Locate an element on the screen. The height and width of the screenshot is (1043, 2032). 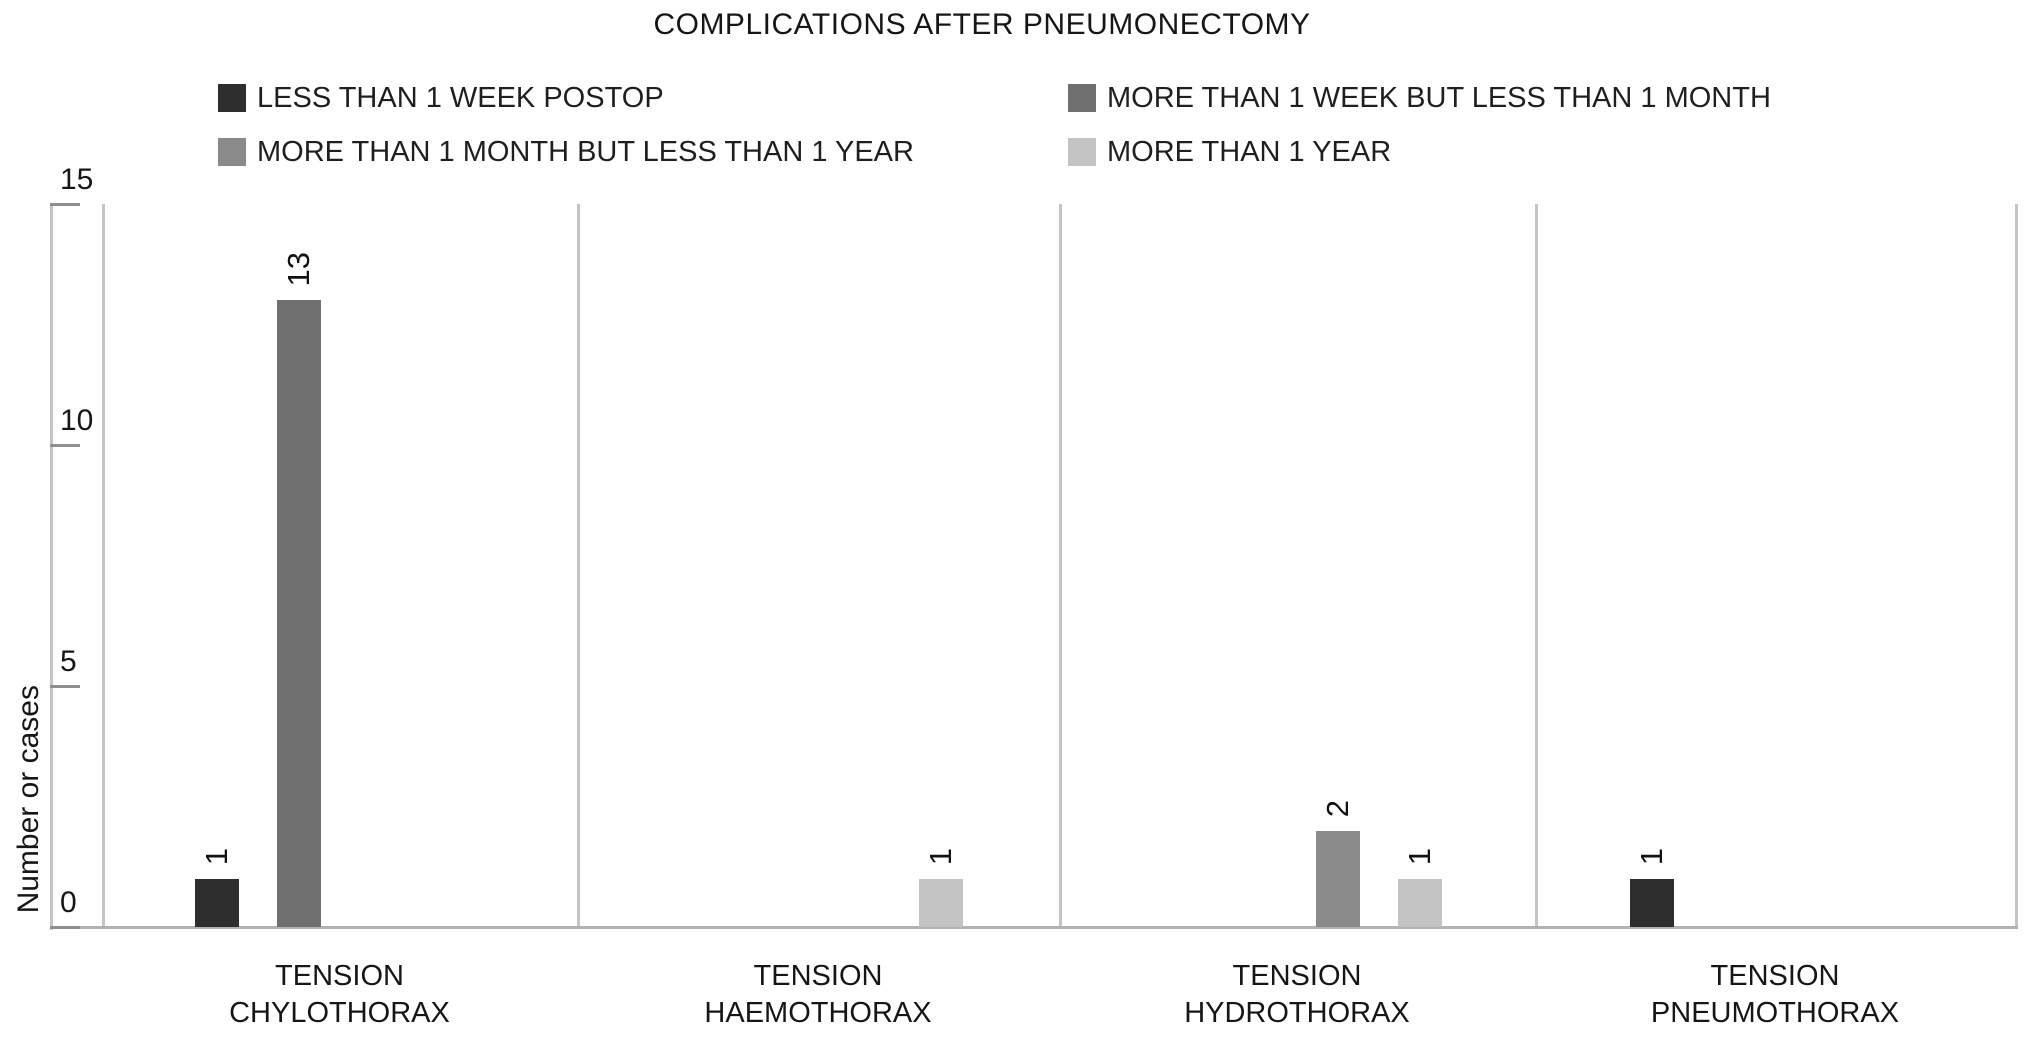
legend-label: LESS THAN 1 WEEK POSTOP is located at coordinates (460, 97).